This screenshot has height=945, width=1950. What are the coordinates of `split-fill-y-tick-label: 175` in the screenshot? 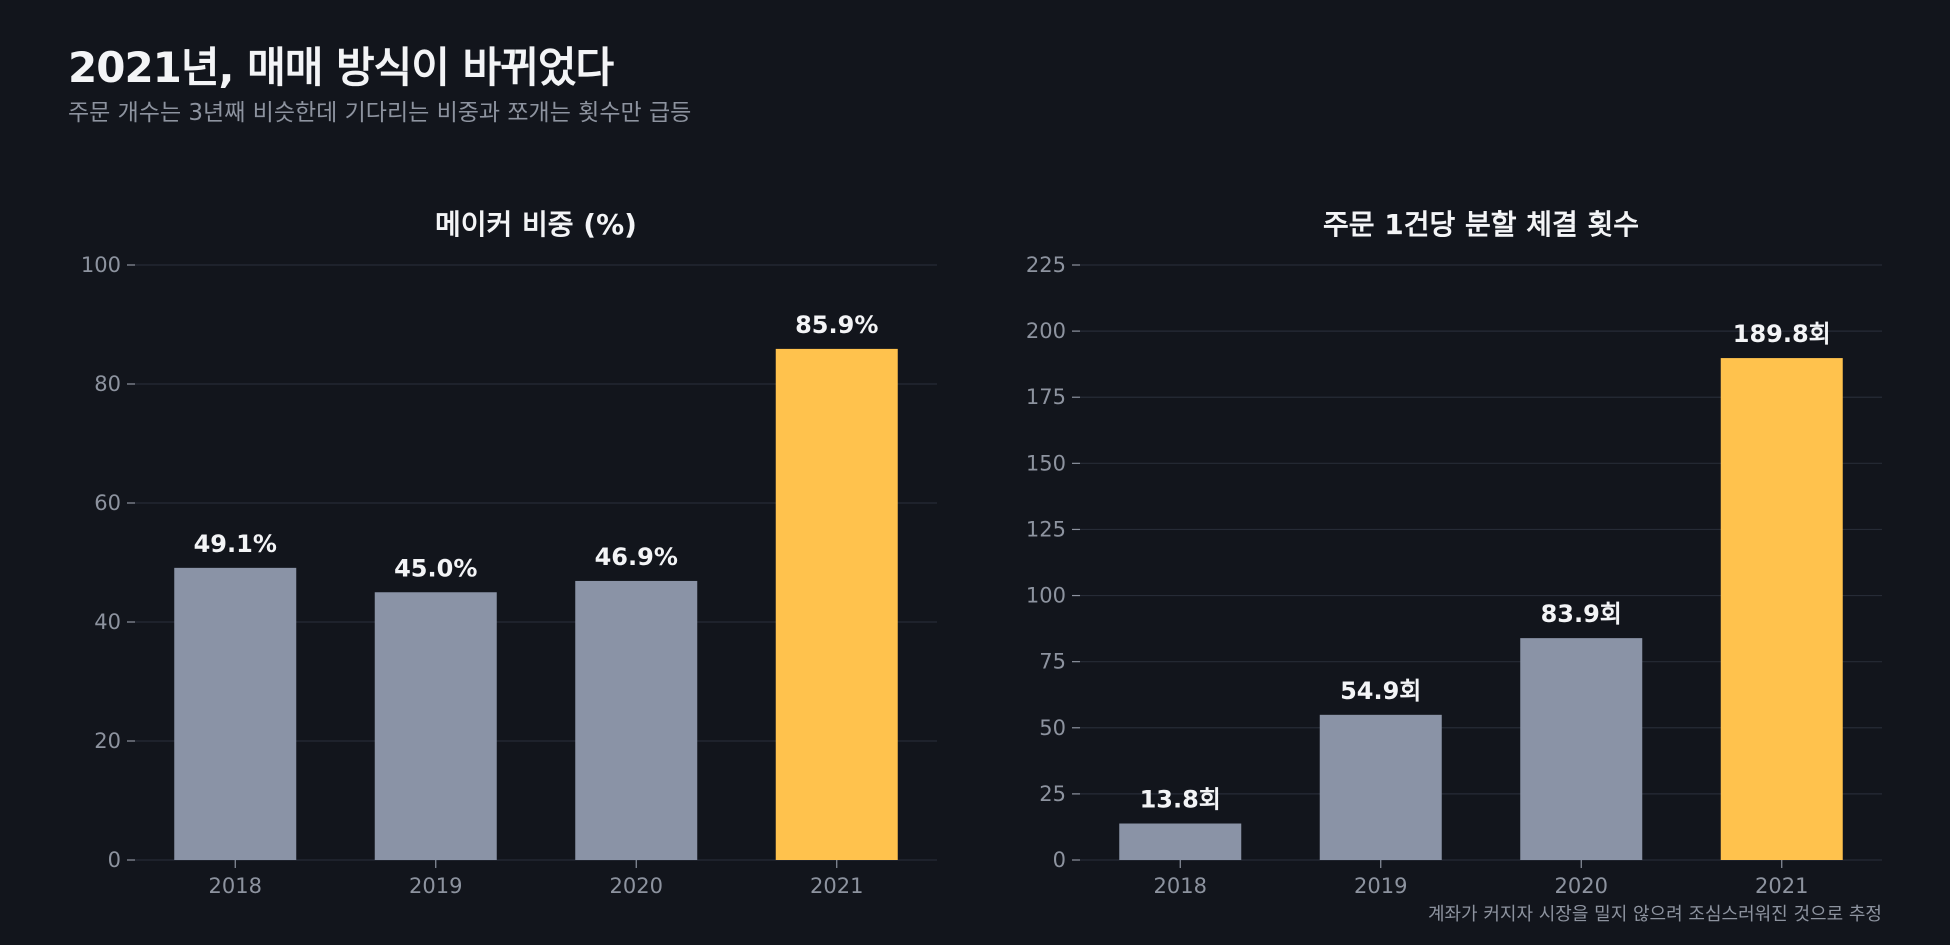 It's located at (1046, 397).